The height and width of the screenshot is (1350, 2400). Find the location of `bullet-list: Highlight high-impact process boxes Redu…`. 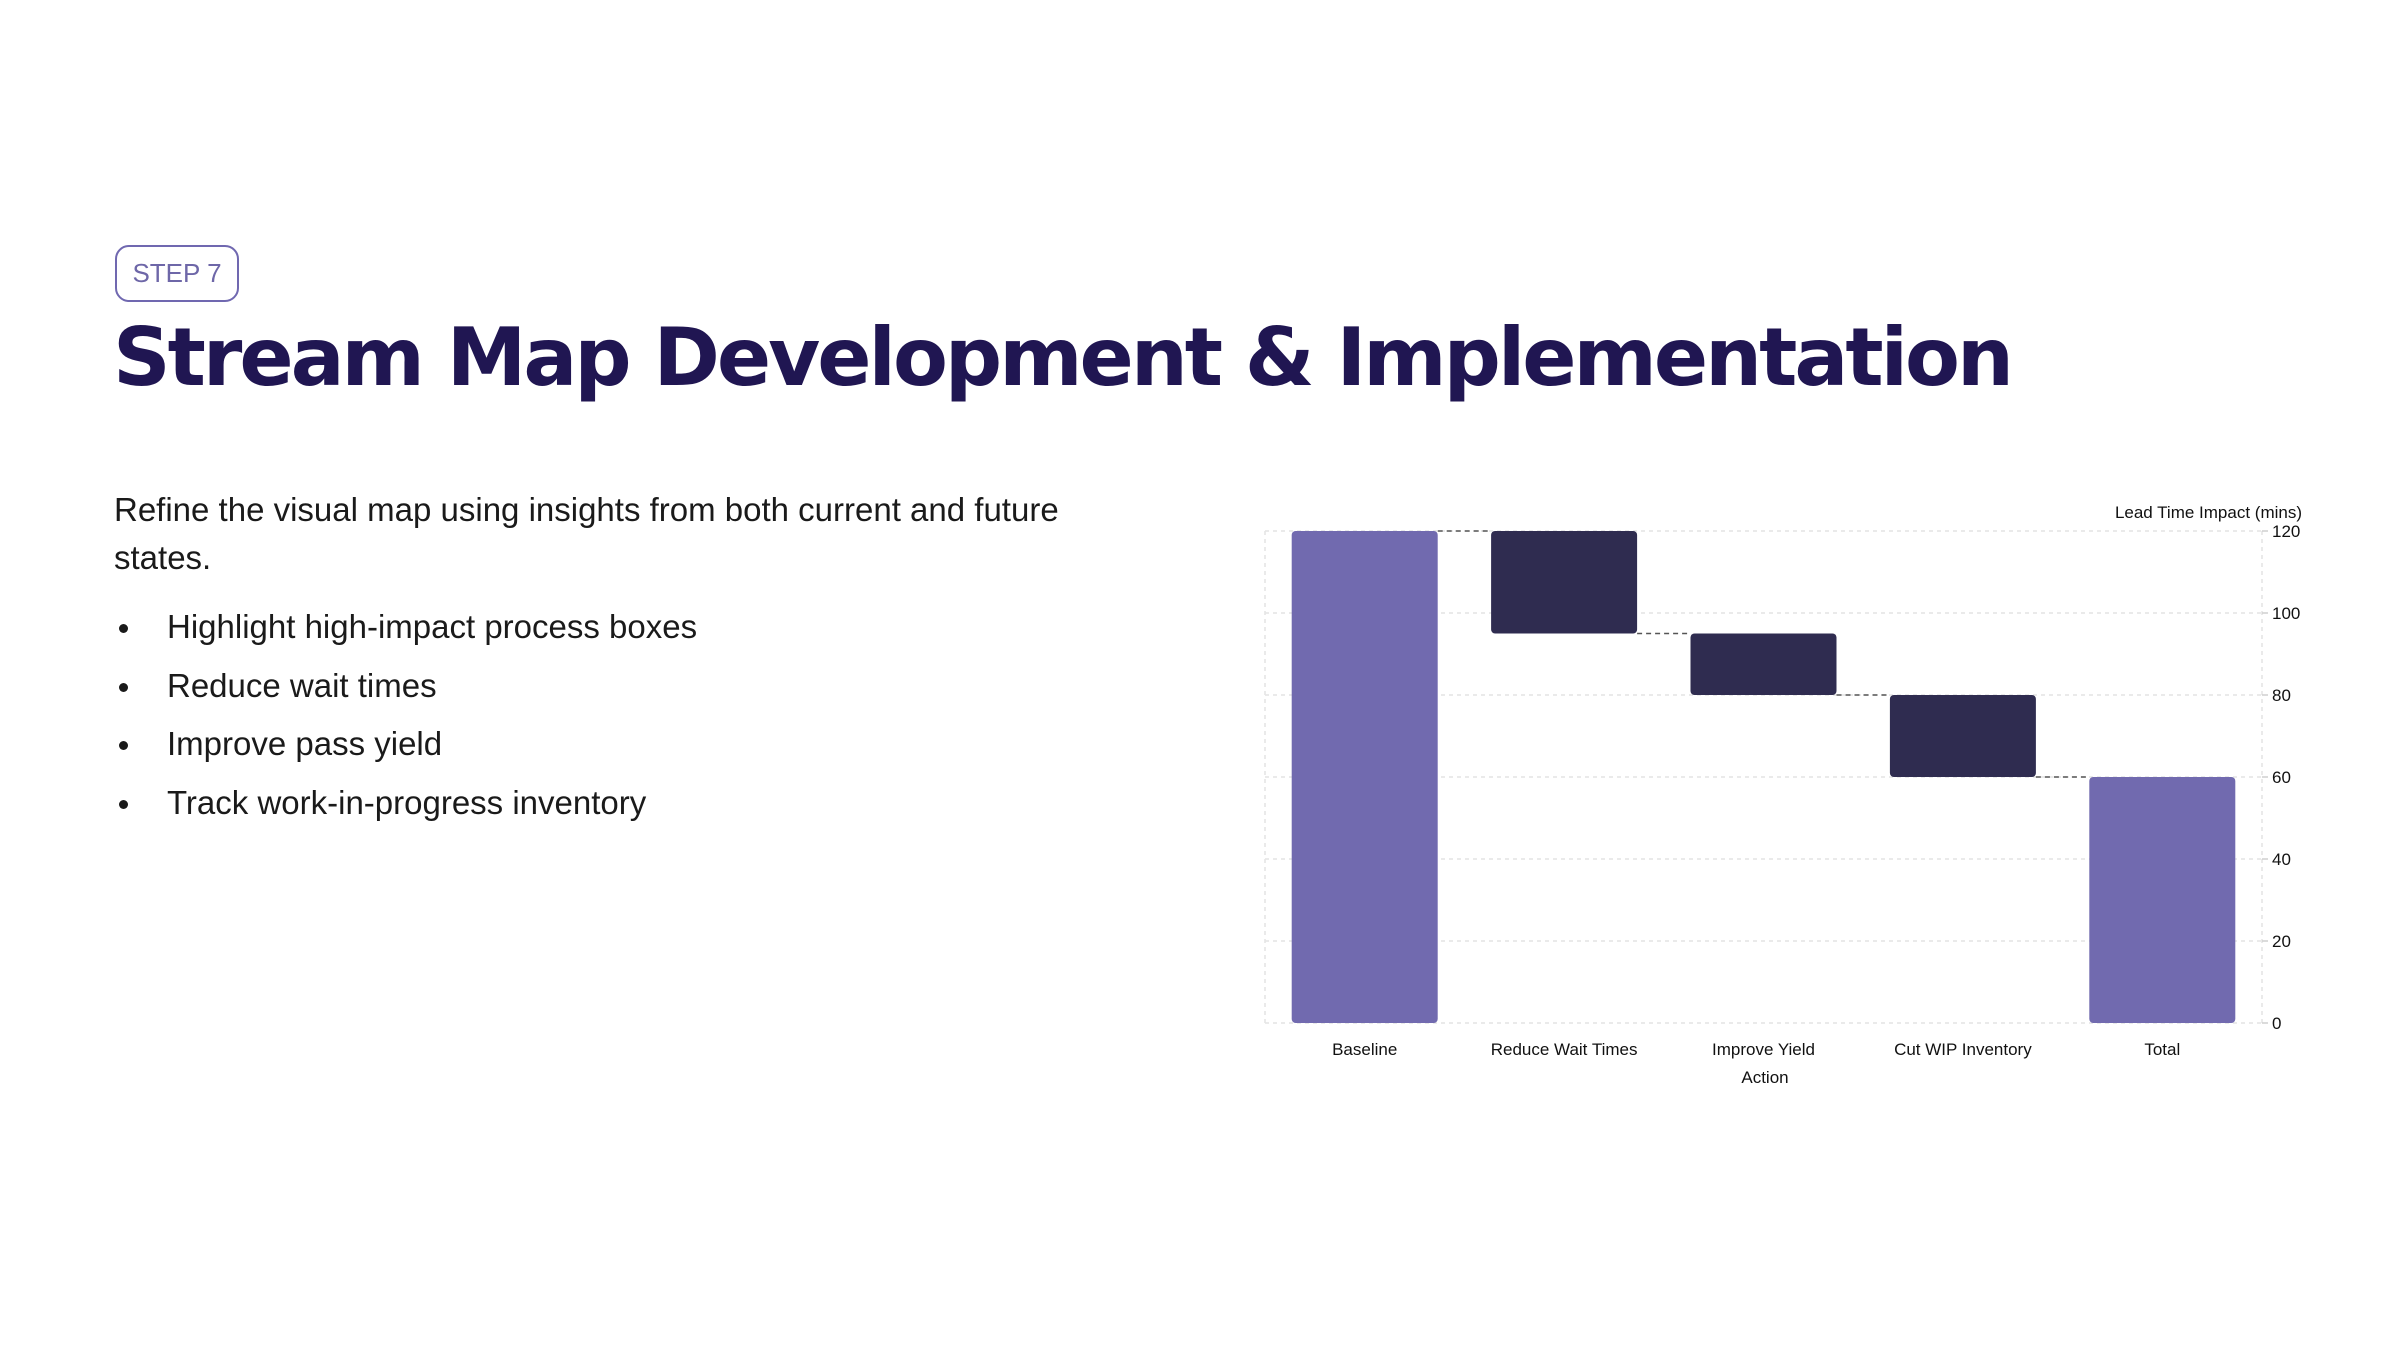

bullet-list: Highlight high-impact process boxes Redu… is located at coordinates (405, 725).